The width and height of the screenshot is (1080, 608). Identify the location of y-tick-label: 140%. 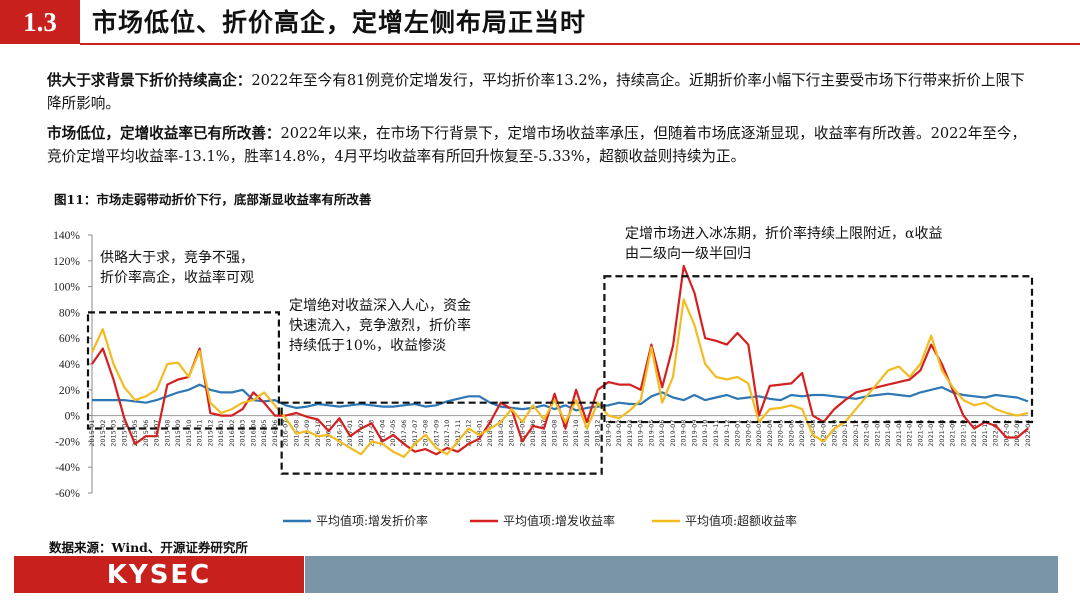
(66, 236).